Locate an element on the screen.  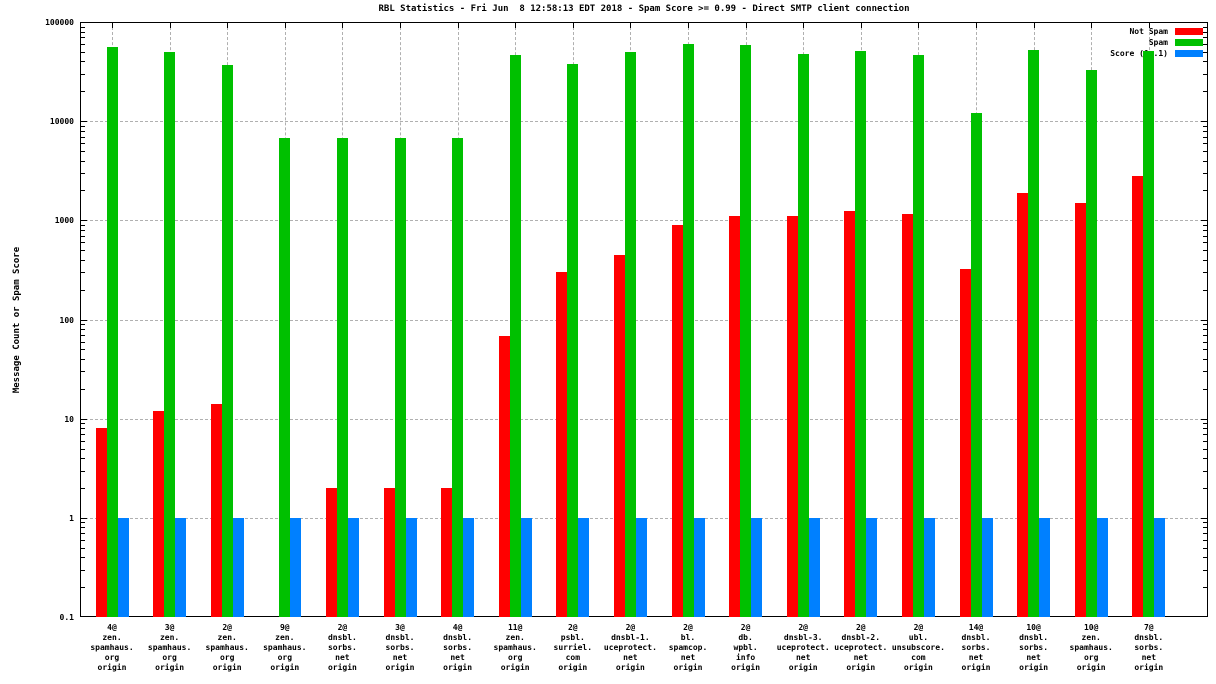
y-tick-label: 10000 is located at coordinates (61, 122).